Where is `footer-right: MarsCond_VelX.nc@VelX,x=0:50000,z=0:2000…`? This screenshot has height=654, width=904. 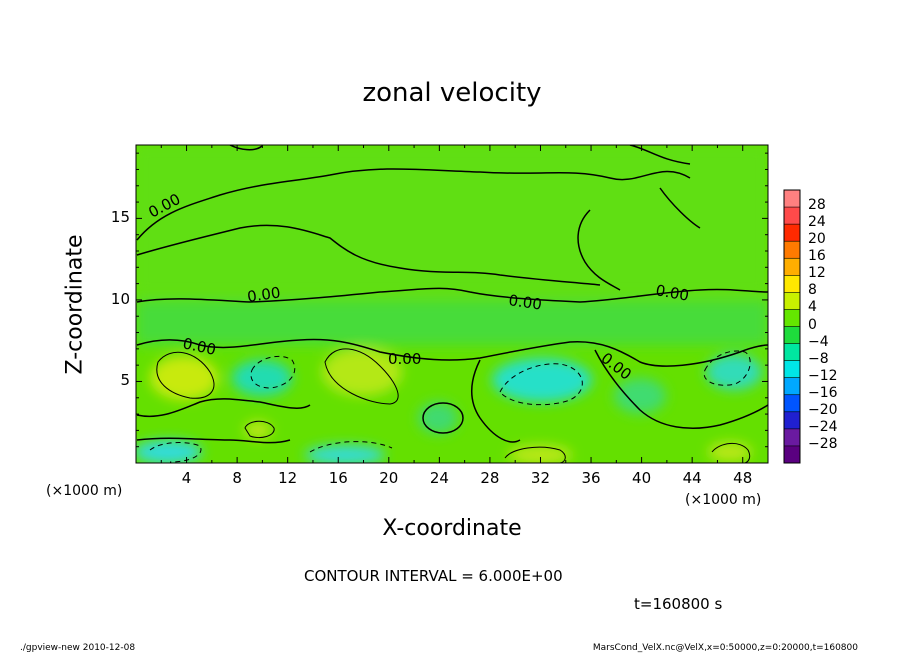
footer-right: MarsCond_VelX.nc@VelX,x=0:50000,z=0:2000… is located at coordinates (725, 648).